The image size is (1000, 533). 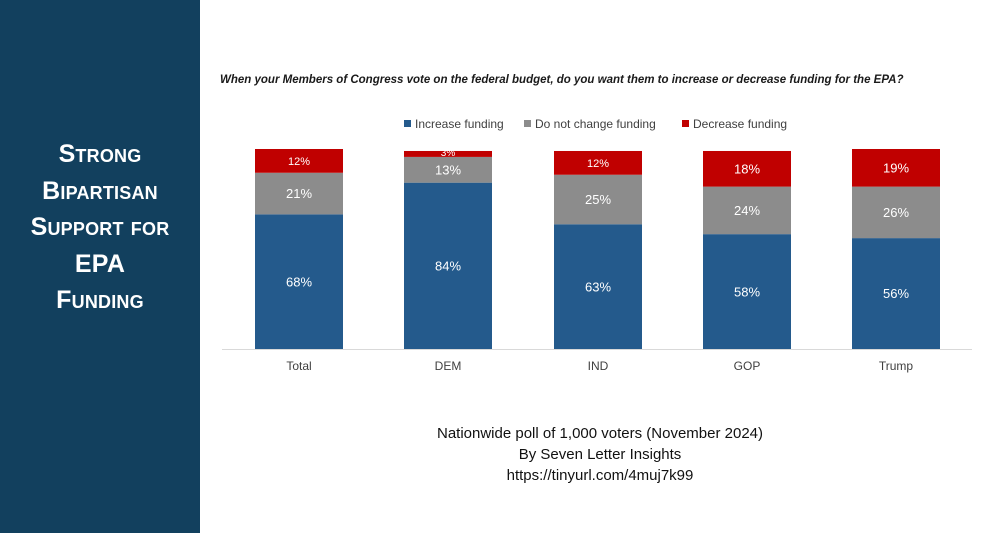 I want to click on data-label: 21%, so click(x=299, y=193).